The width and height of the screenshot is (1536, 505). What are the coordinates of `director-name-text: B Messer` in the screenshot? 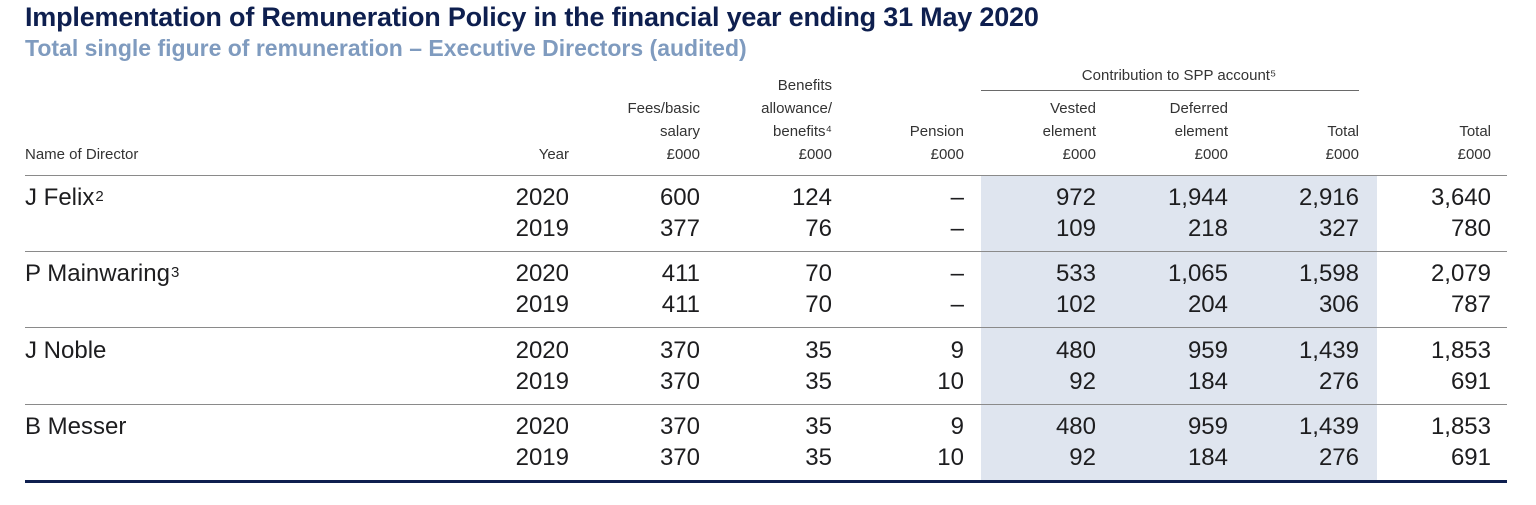 It's located at (76, 426).